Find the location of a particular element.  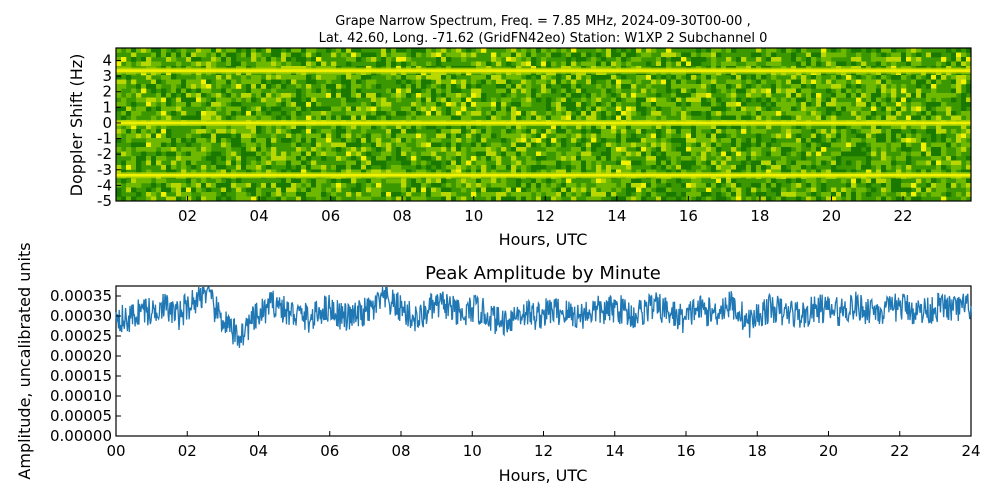

spectrogram-x-tick-label: 06 is located at coordinates (330, 216).